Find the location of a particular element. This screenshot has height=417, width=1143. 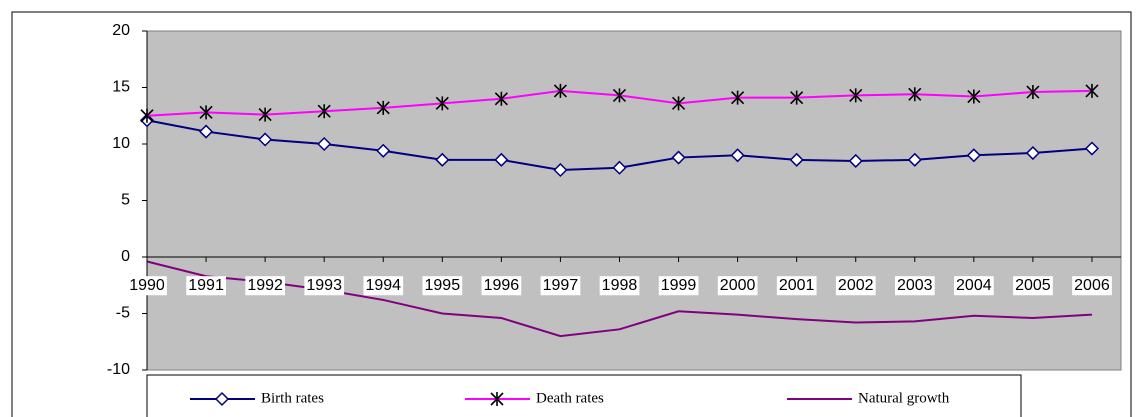

legend-item: Natural growth is located at coordinates (868, 398).